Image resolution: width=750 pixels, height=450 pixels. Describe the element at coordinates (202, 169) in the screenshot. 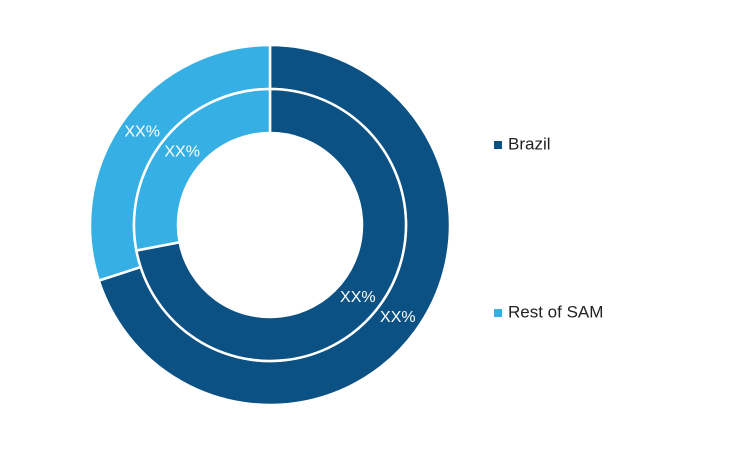

I see `donut-segment` at that location.